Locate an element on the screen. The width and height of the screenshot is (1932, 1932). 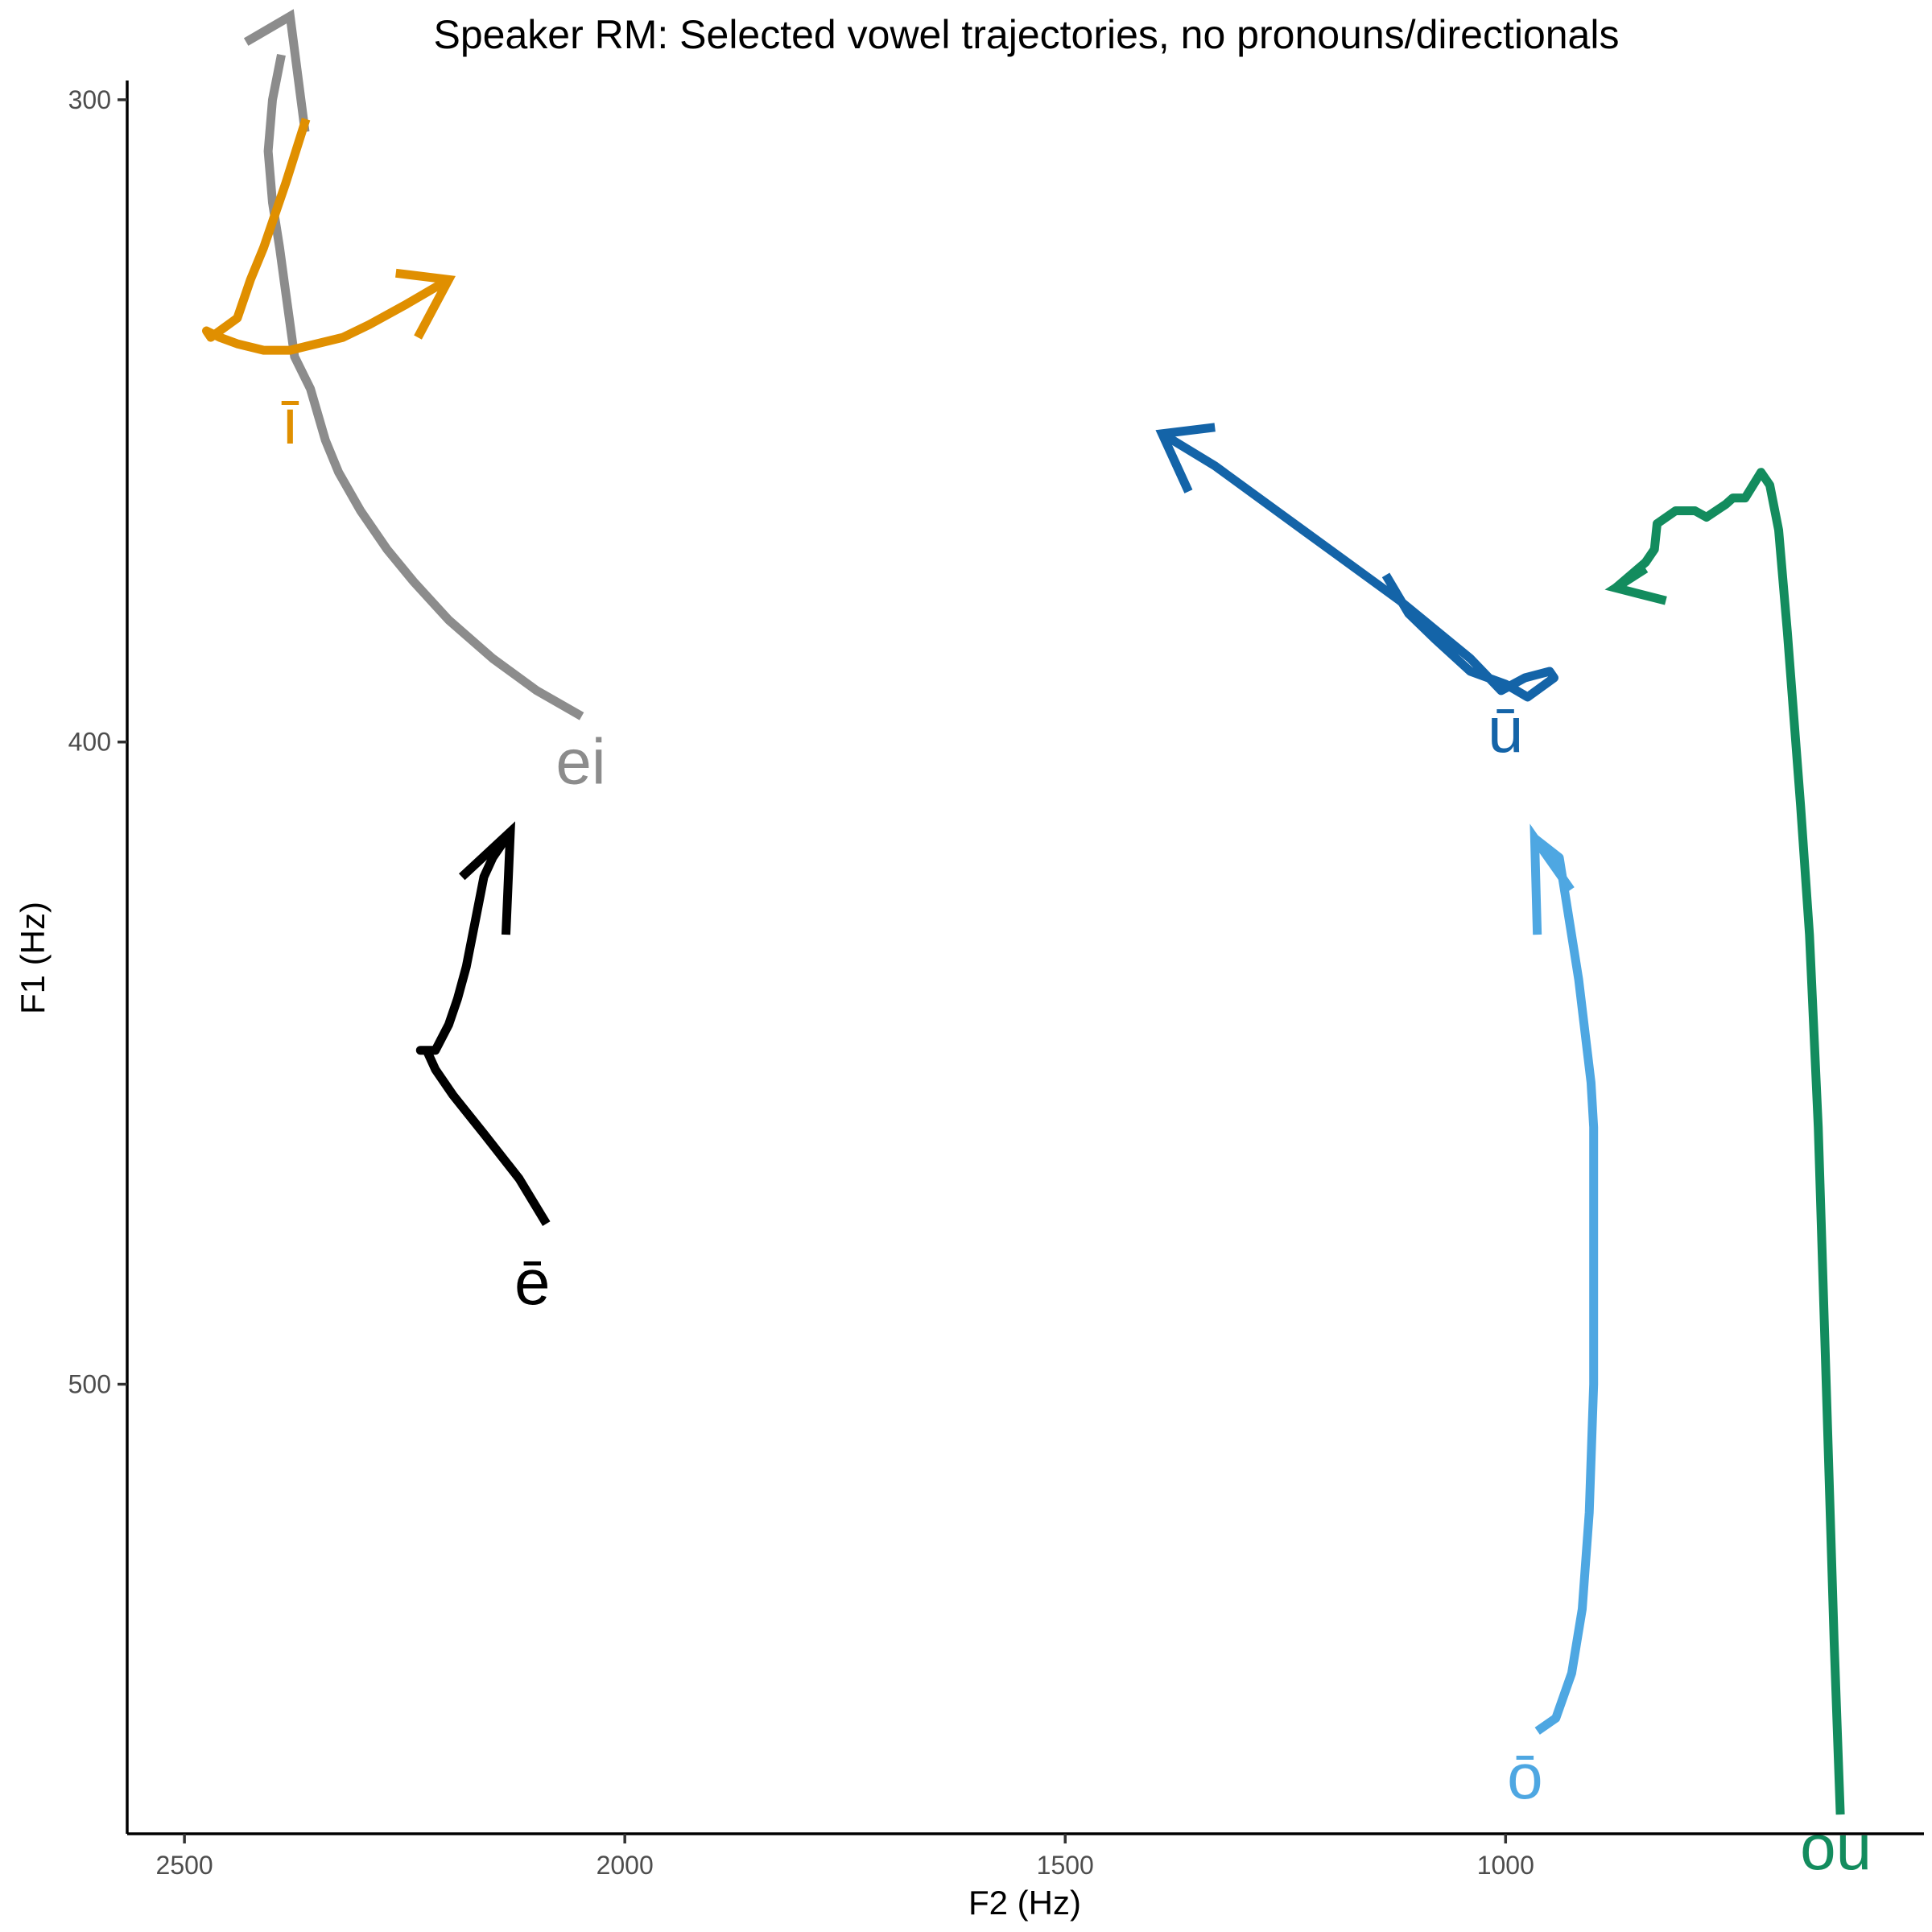
series-5-trajectory-line is located at coordinates (1728, 1141).